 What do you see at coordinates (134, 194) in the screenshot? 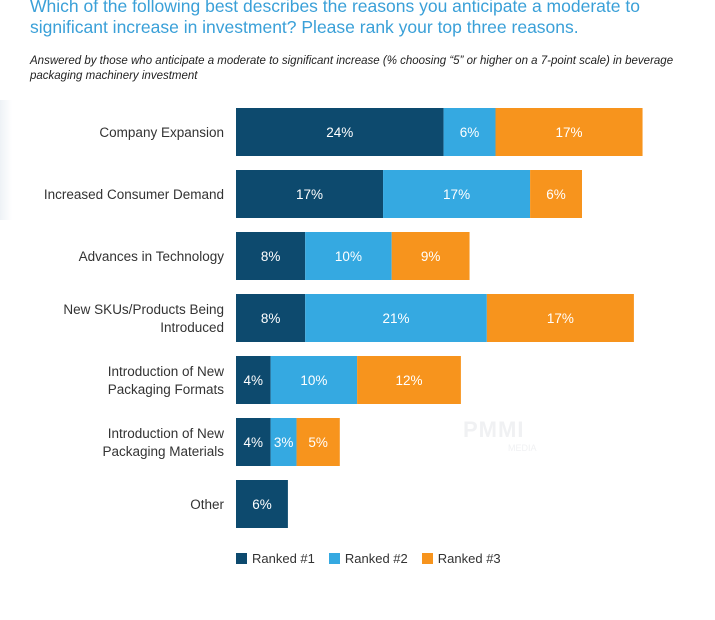
I see `category-label: Increased Consumer Demand` at bounding box center [134, 194].